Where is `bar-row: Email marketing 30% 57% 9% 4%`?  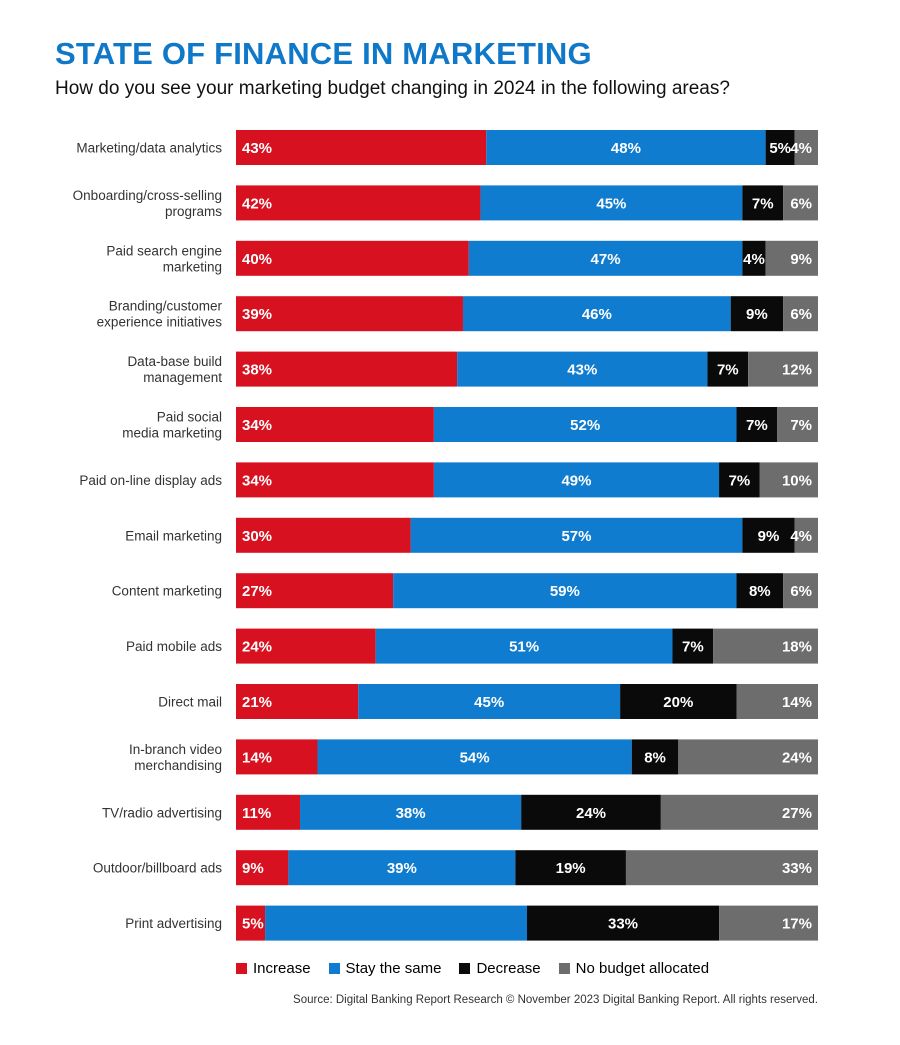 bar-row: Email marketing 30% 57% 9% 4% is located at coordinates (471, 535).